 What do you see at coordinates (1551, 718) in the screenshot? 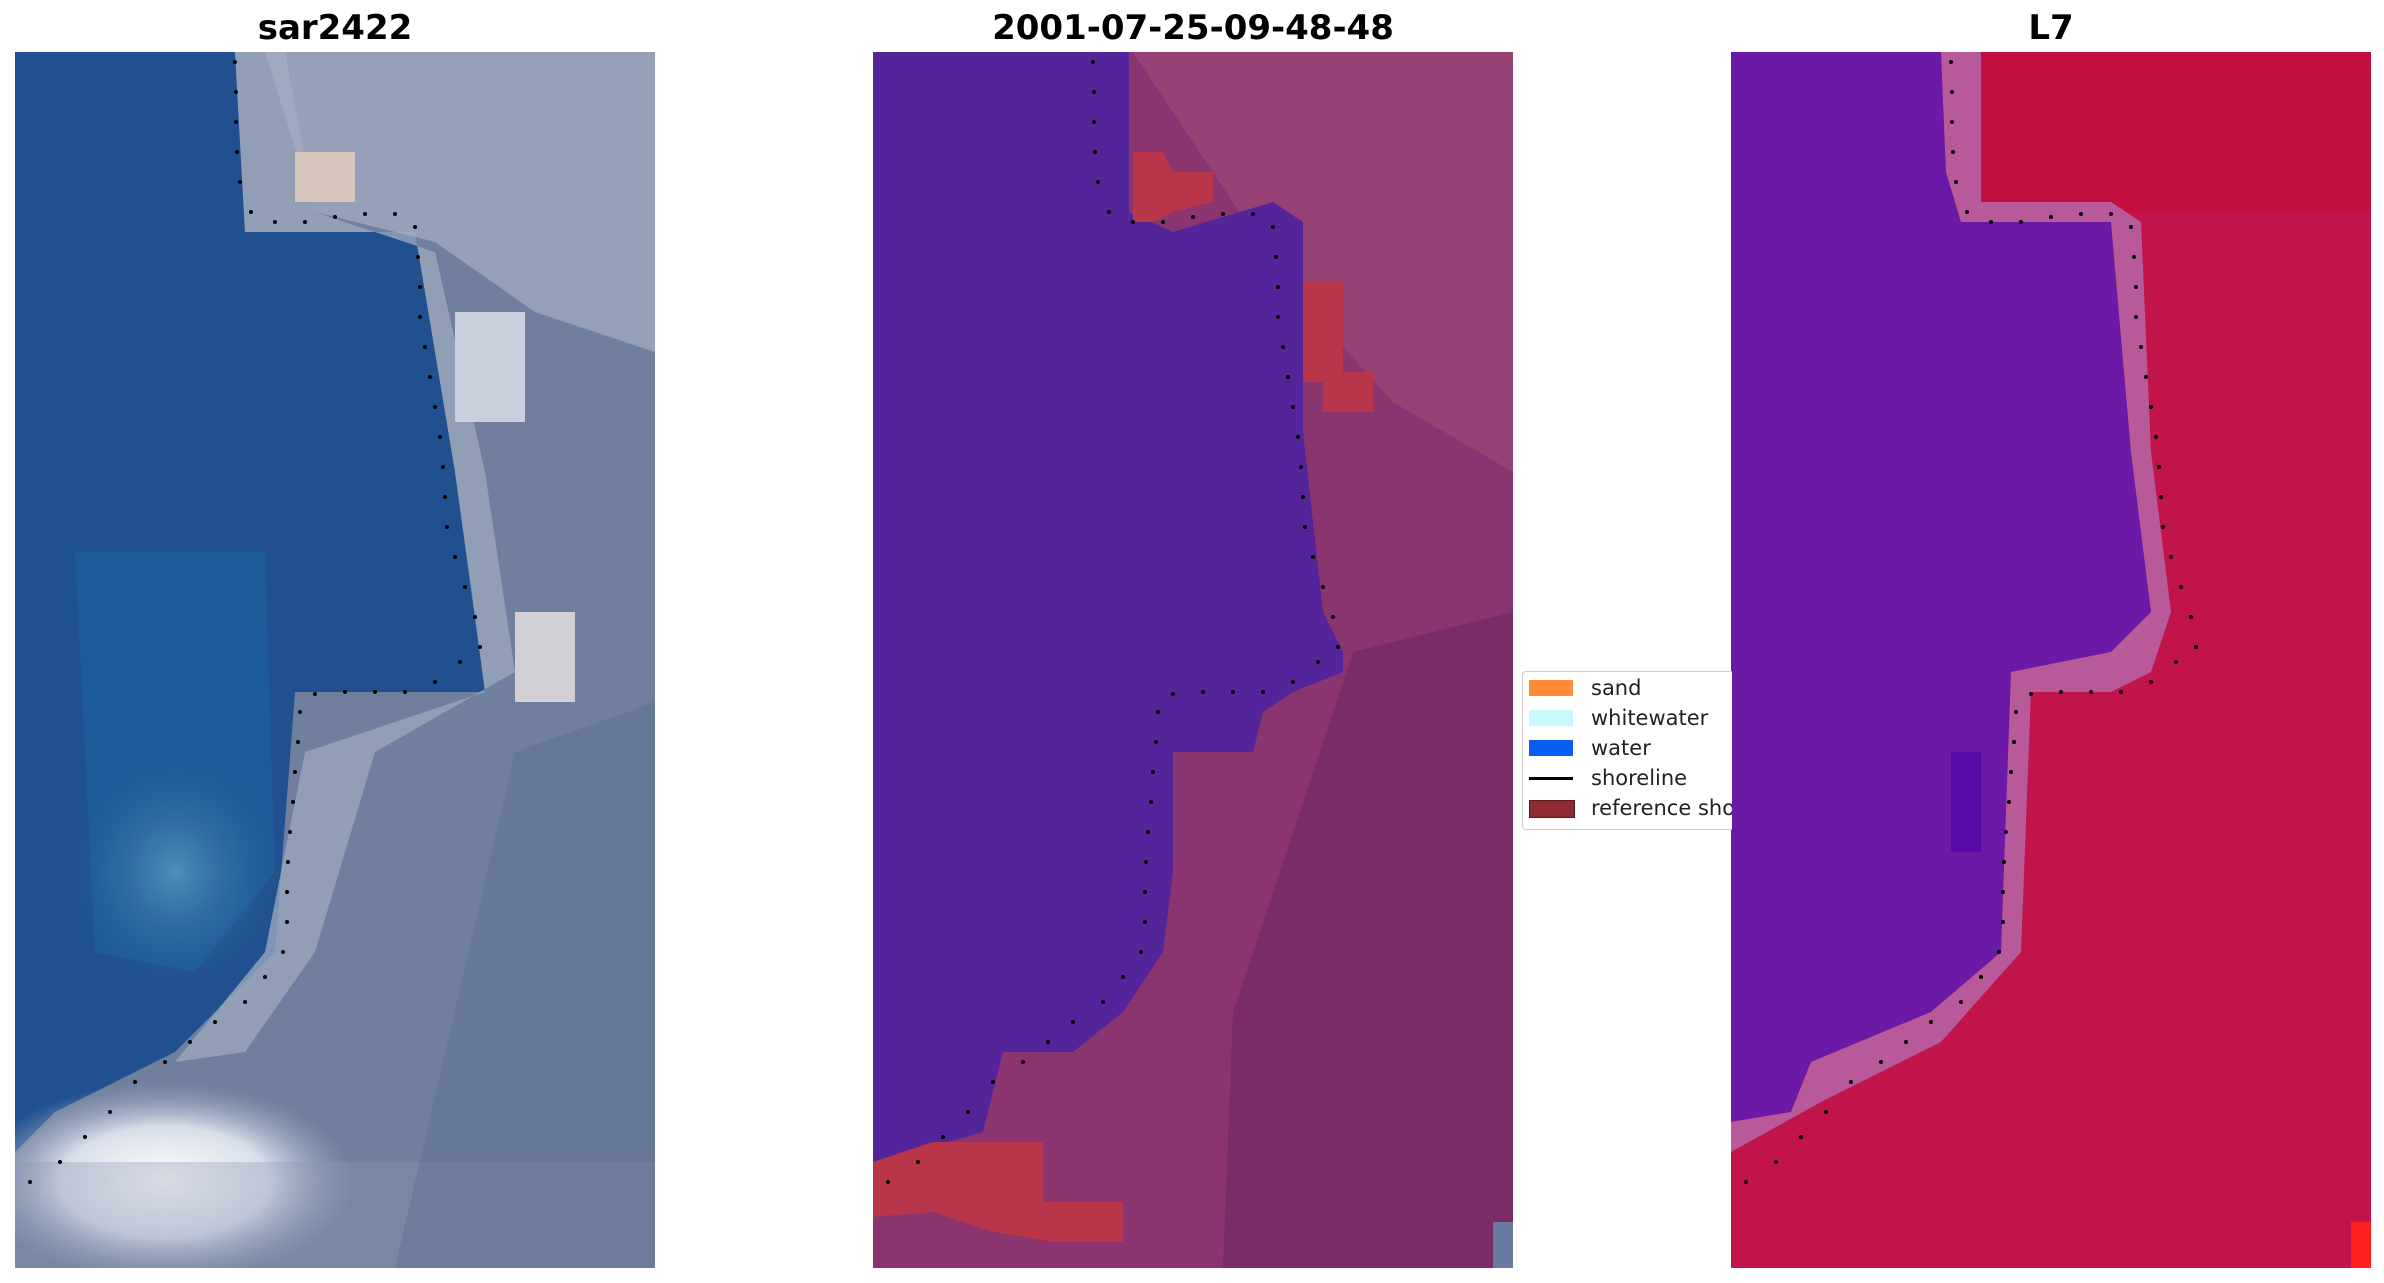
I see `whitewater-swatch-icon` at bounding box center [1551, 718].